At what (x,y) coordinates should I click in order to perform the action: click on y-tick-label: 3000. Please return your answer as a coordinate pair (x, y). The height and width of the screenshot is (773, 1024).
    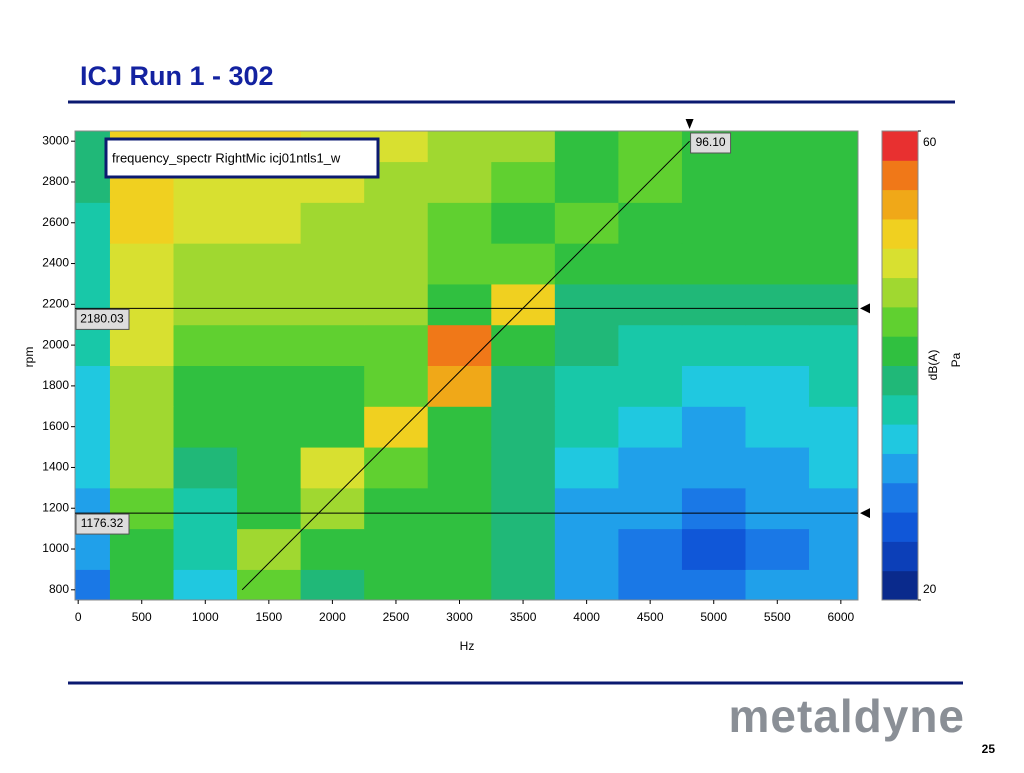
    Looking at the image, I should click on (55, 140).